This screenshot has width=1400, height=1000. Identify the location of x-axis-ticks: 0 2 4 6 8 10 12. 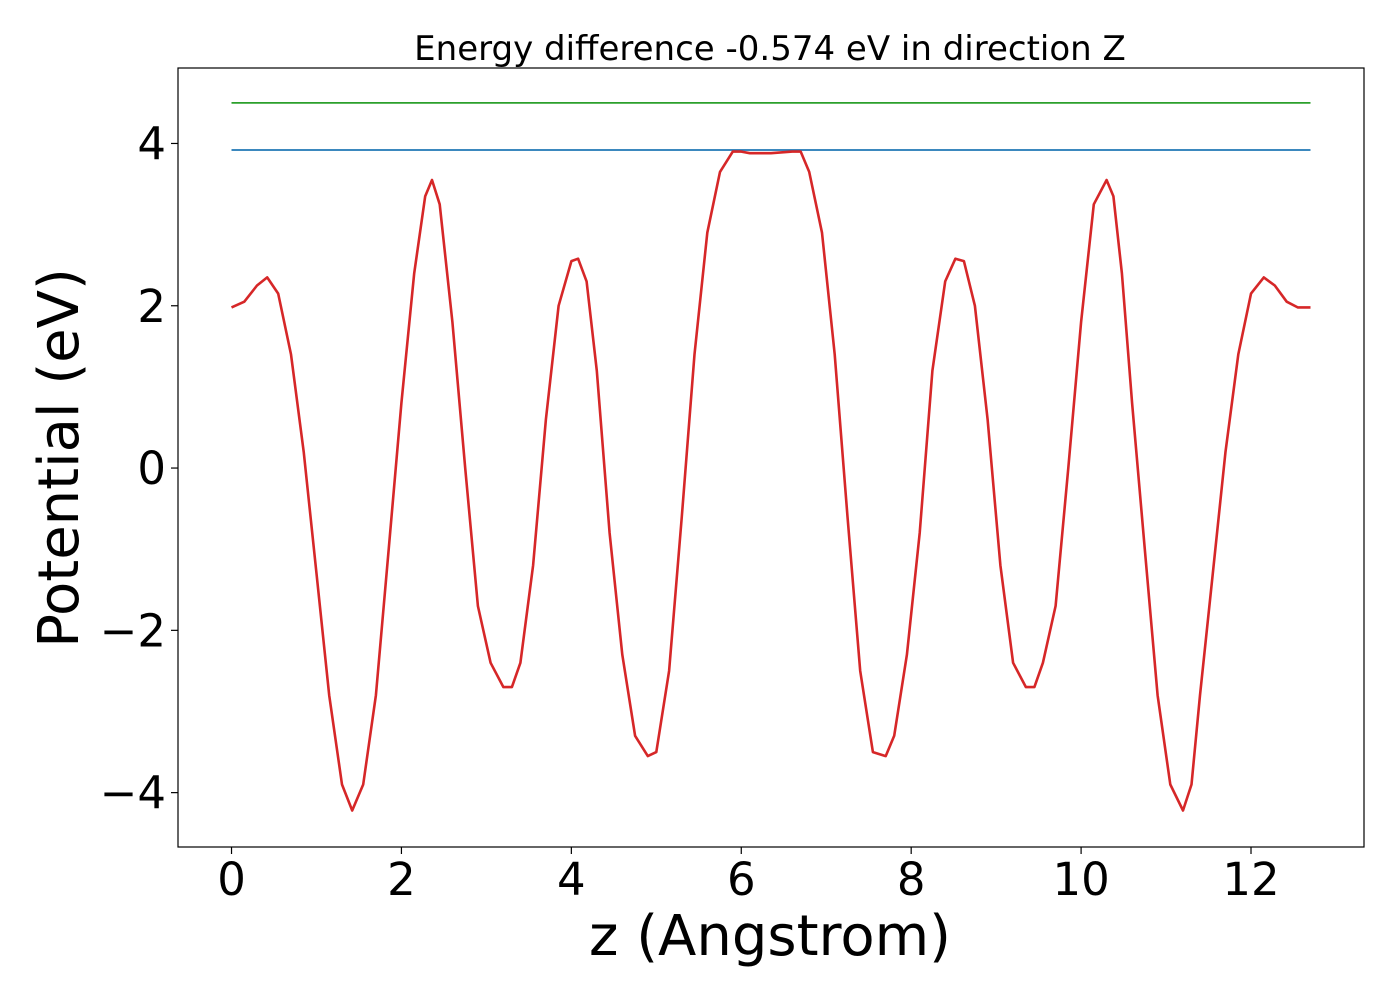
(748, 876).